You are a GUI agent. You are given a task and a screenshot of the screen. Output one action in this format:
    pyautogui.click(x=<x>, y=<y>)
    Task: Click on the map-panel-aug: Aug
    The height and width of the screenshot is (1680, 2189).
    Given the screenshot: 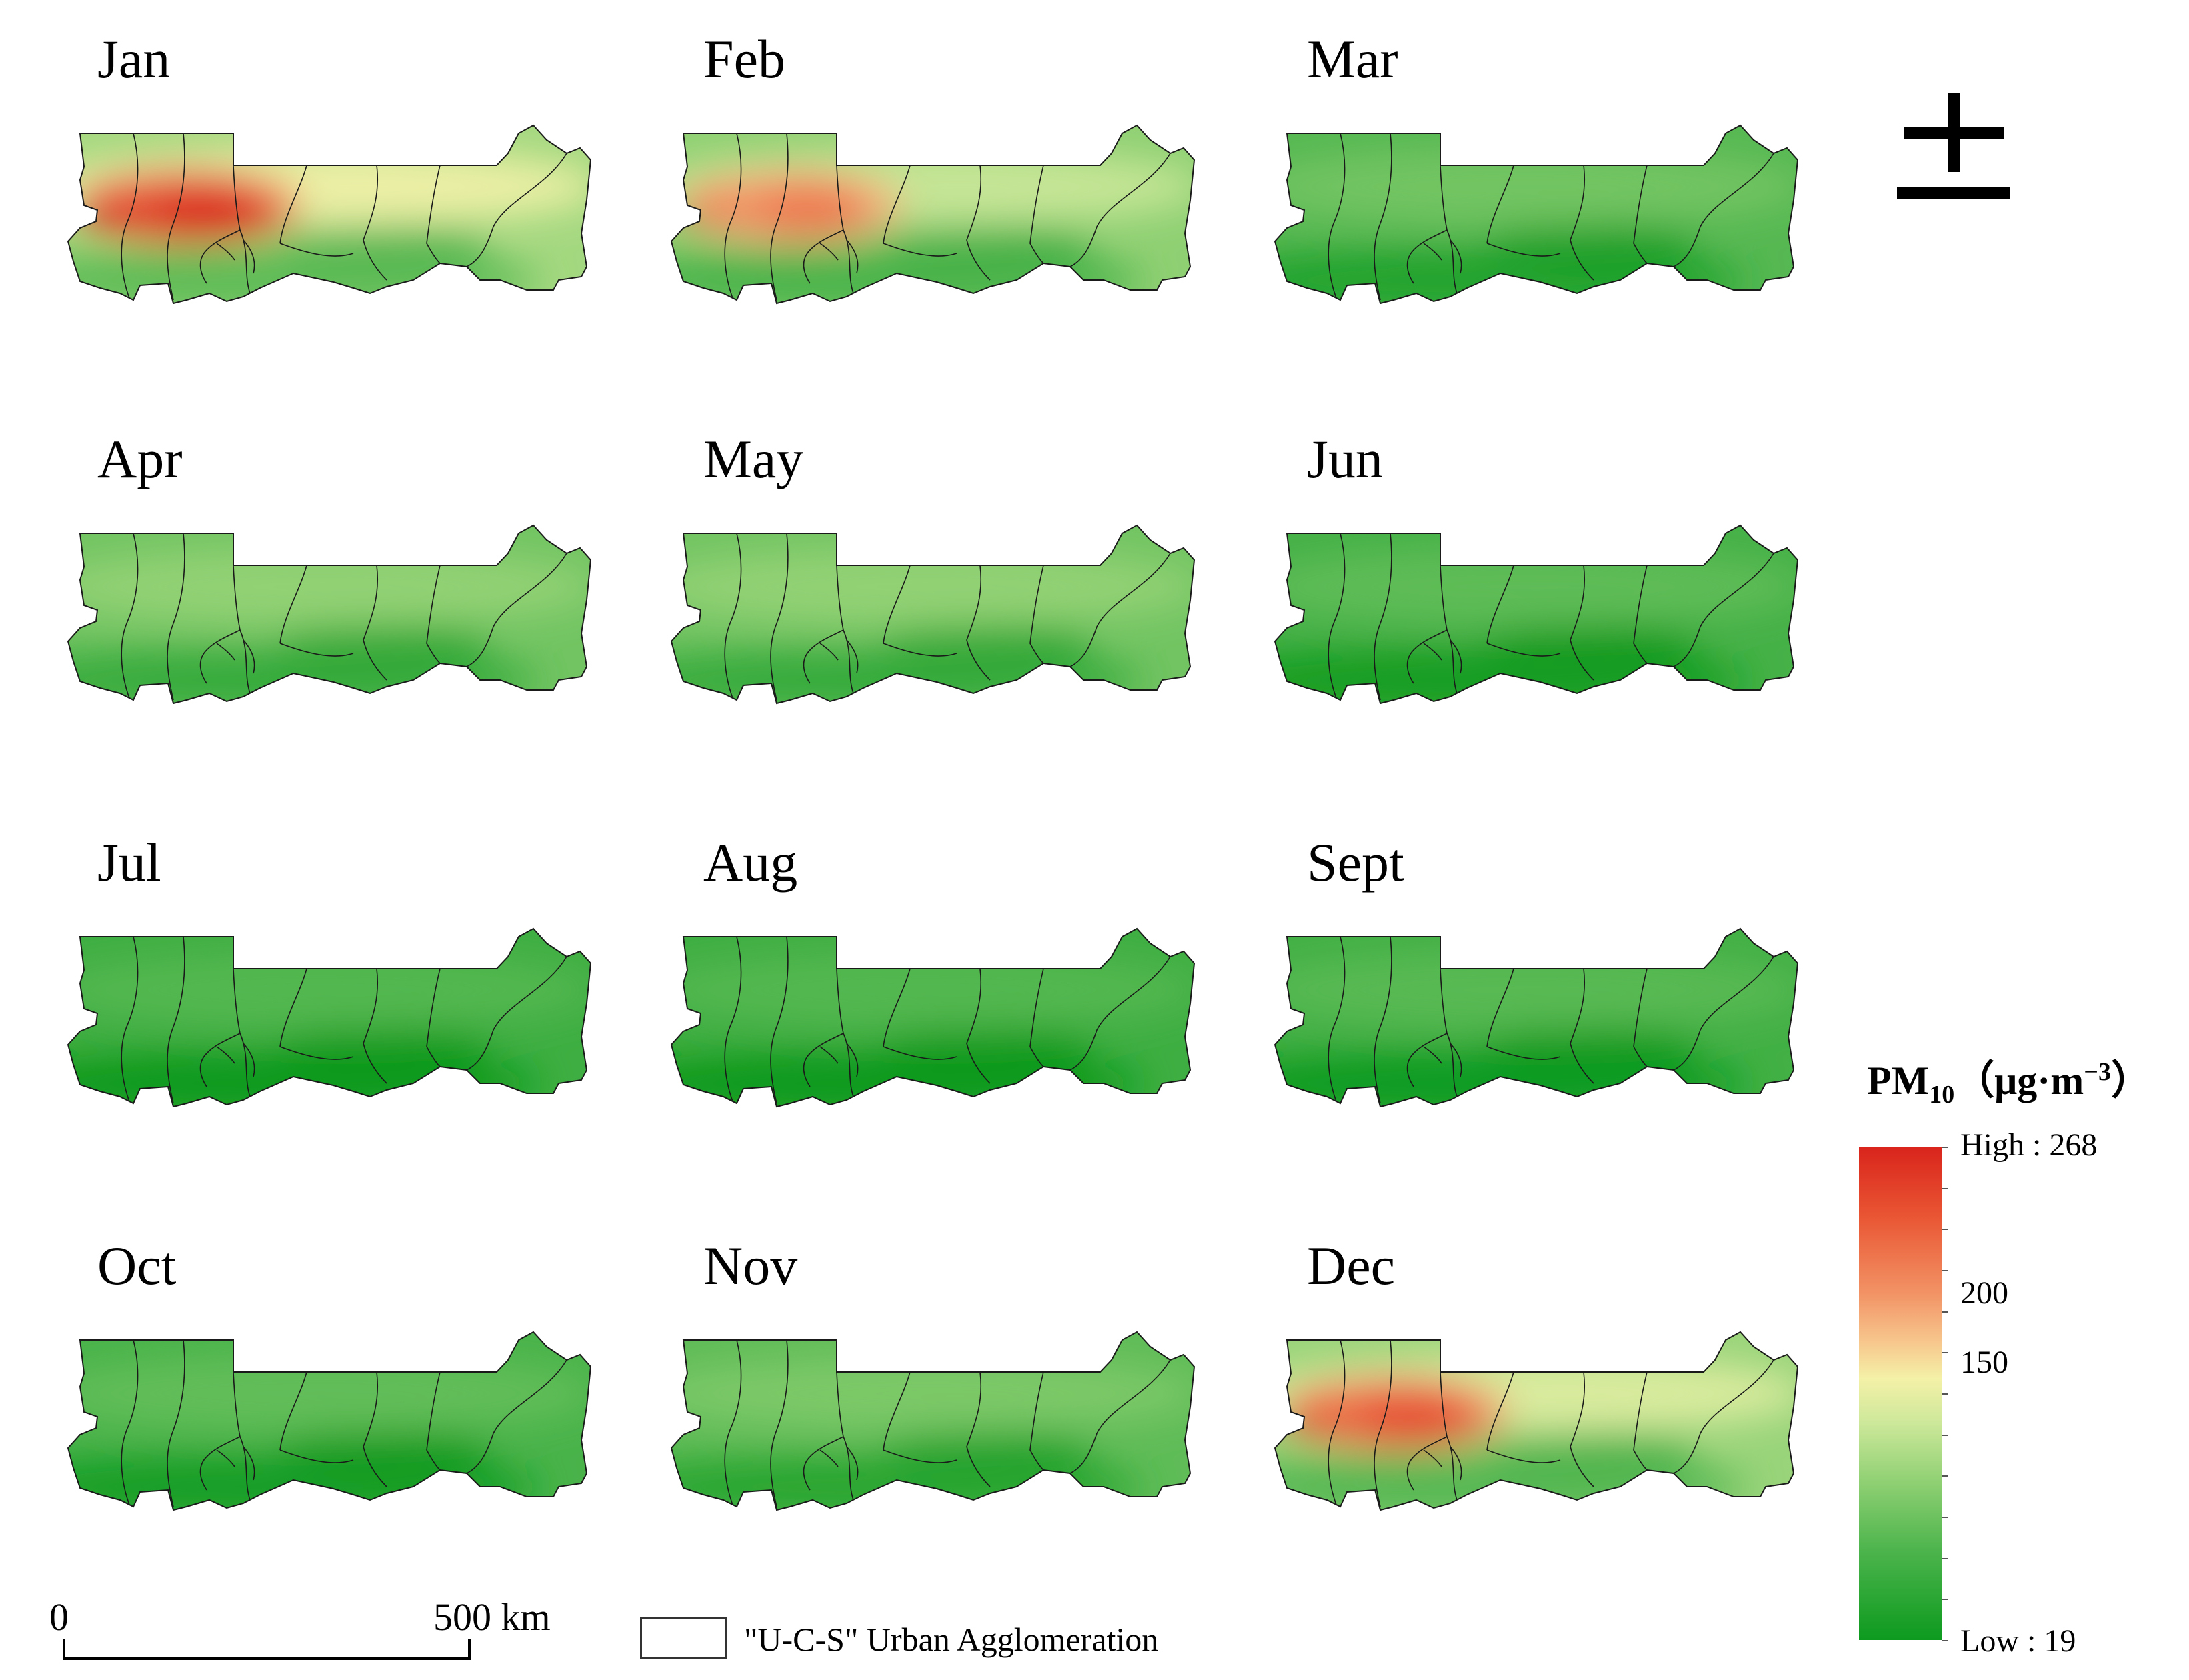 What is the action you would take?
    pyautogui.click(x=930, y=1016)
    